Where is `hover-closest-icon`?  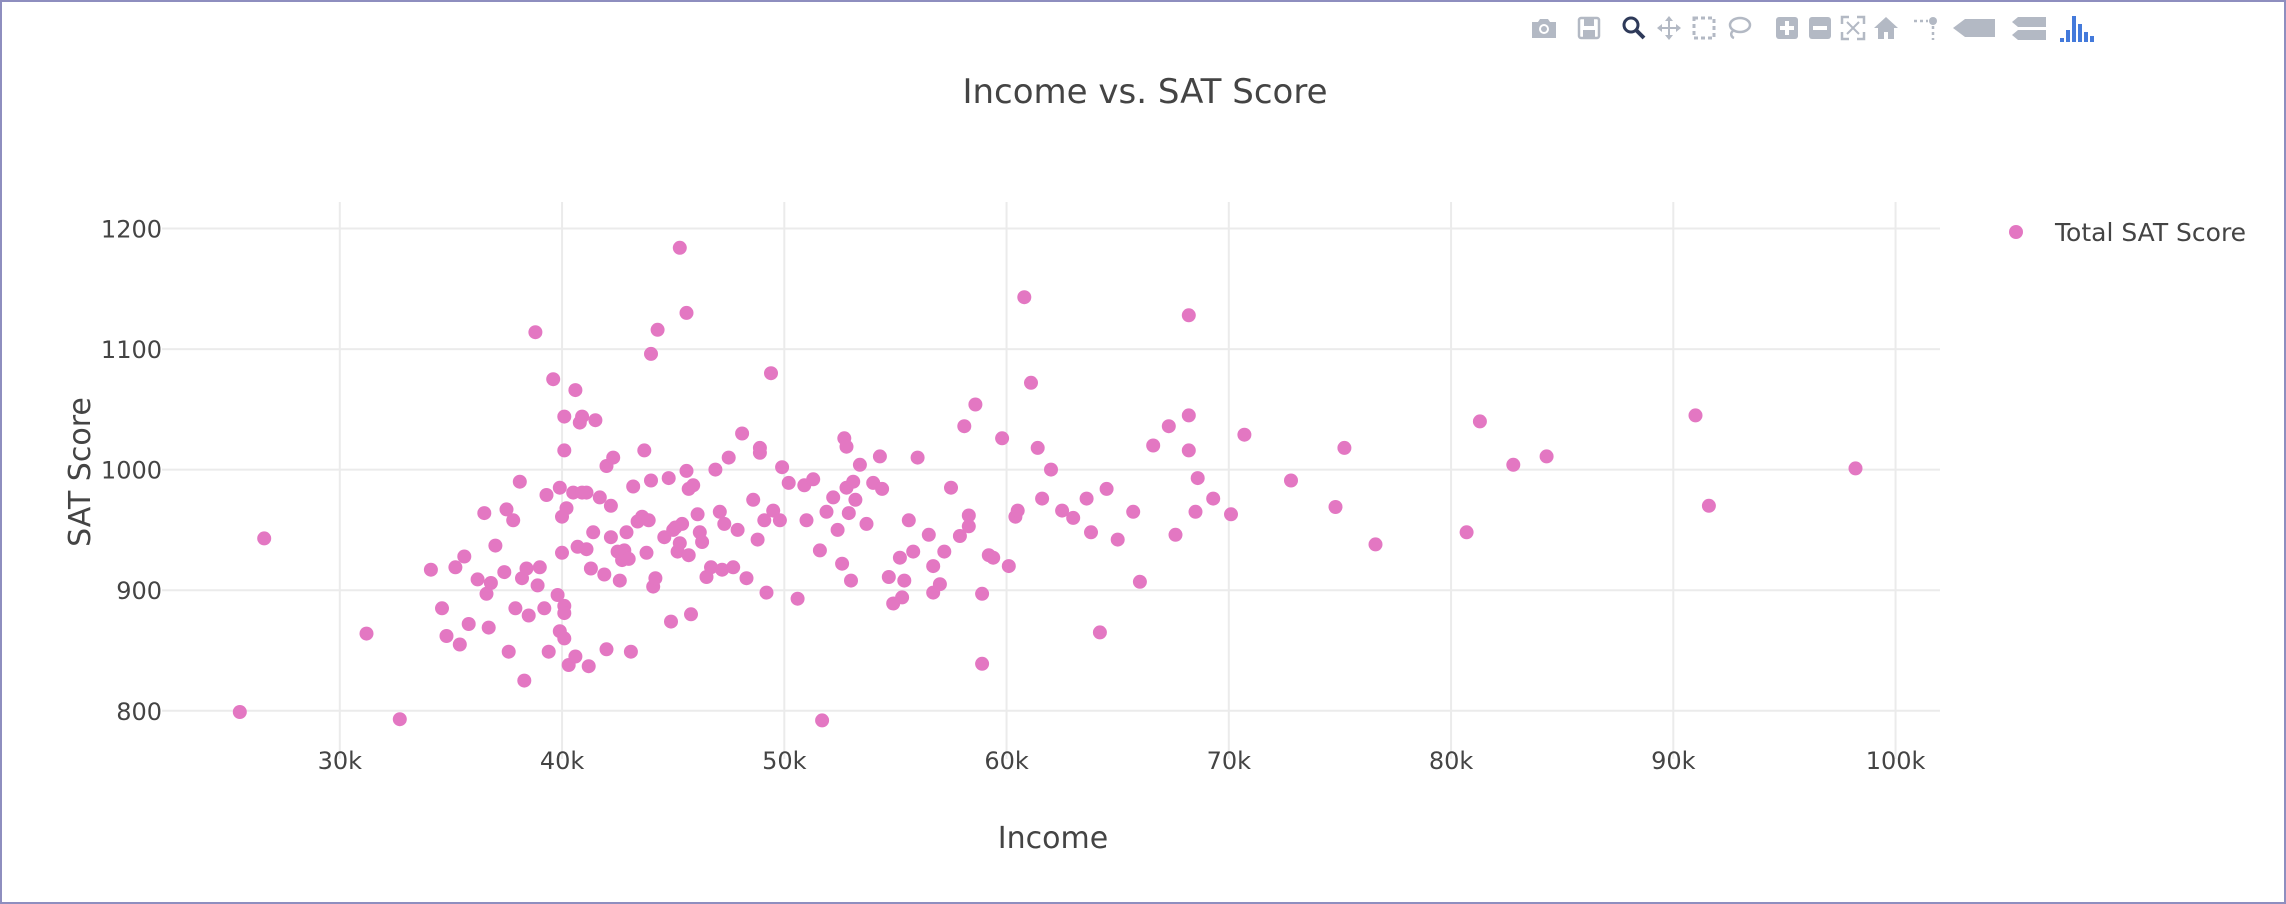
hover-closest-icon is located at coordinates (1974, 28).